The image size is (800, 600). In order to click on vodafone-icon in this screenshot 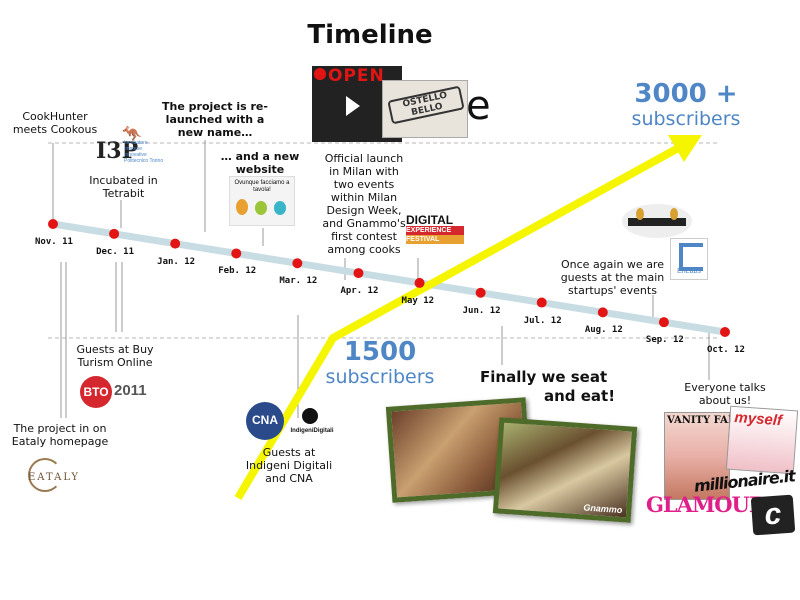, I will do `click(320, 74)`.